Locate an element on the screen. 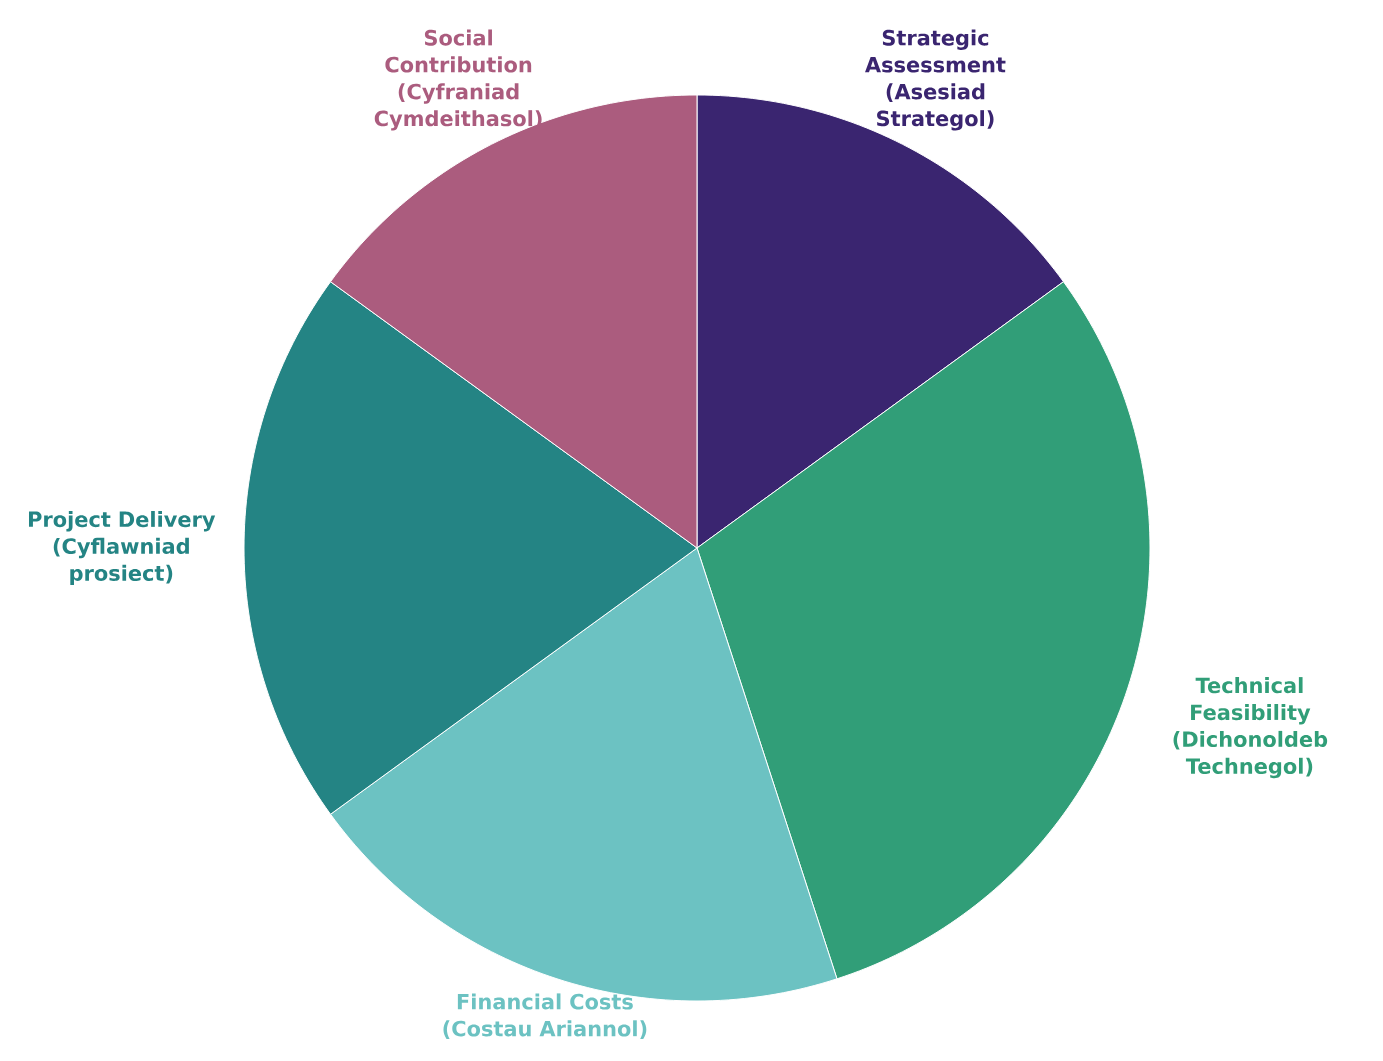 The width and height of the screenshot is (1383, 1061). slice-label: Strategic Assessment (Asesiad Strategol) is located at coordinates (935, 80).